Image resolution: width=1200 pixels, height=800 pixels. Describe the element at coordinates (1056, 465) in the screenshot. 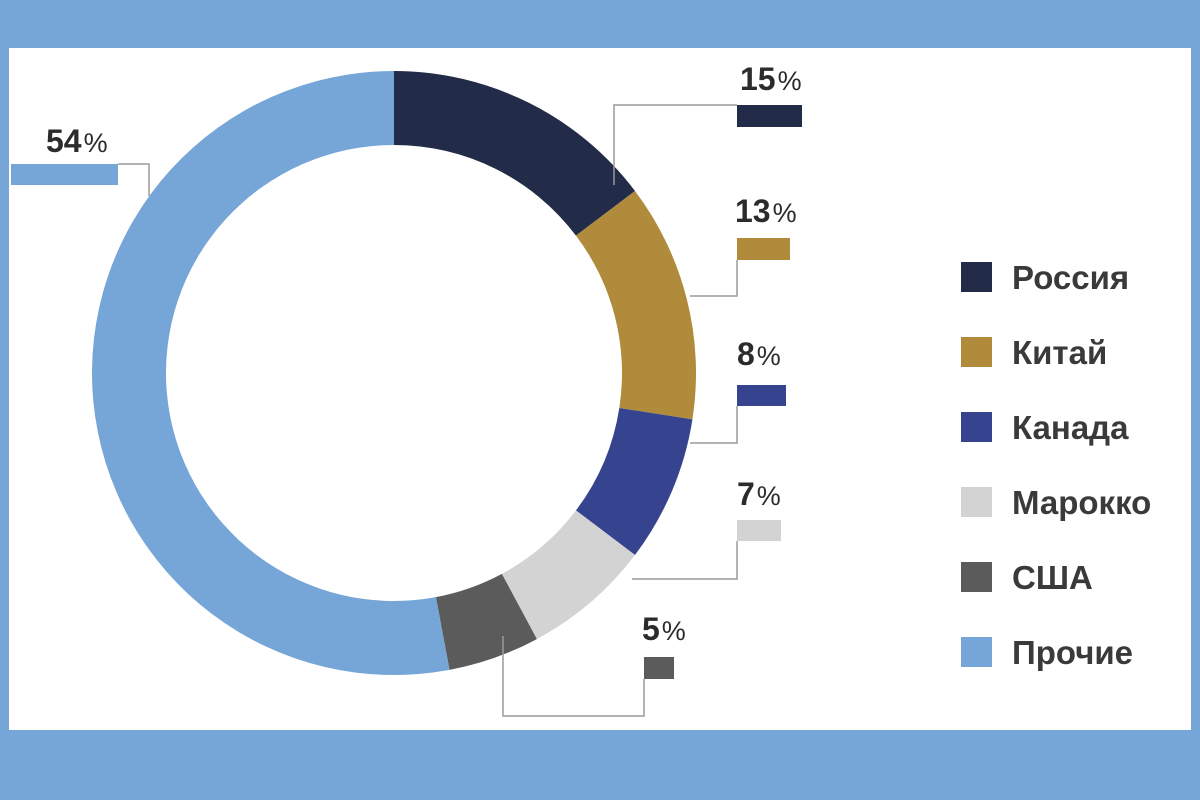

I see `legend: Россия Китай Канада Марокко США Прочие` at that location.